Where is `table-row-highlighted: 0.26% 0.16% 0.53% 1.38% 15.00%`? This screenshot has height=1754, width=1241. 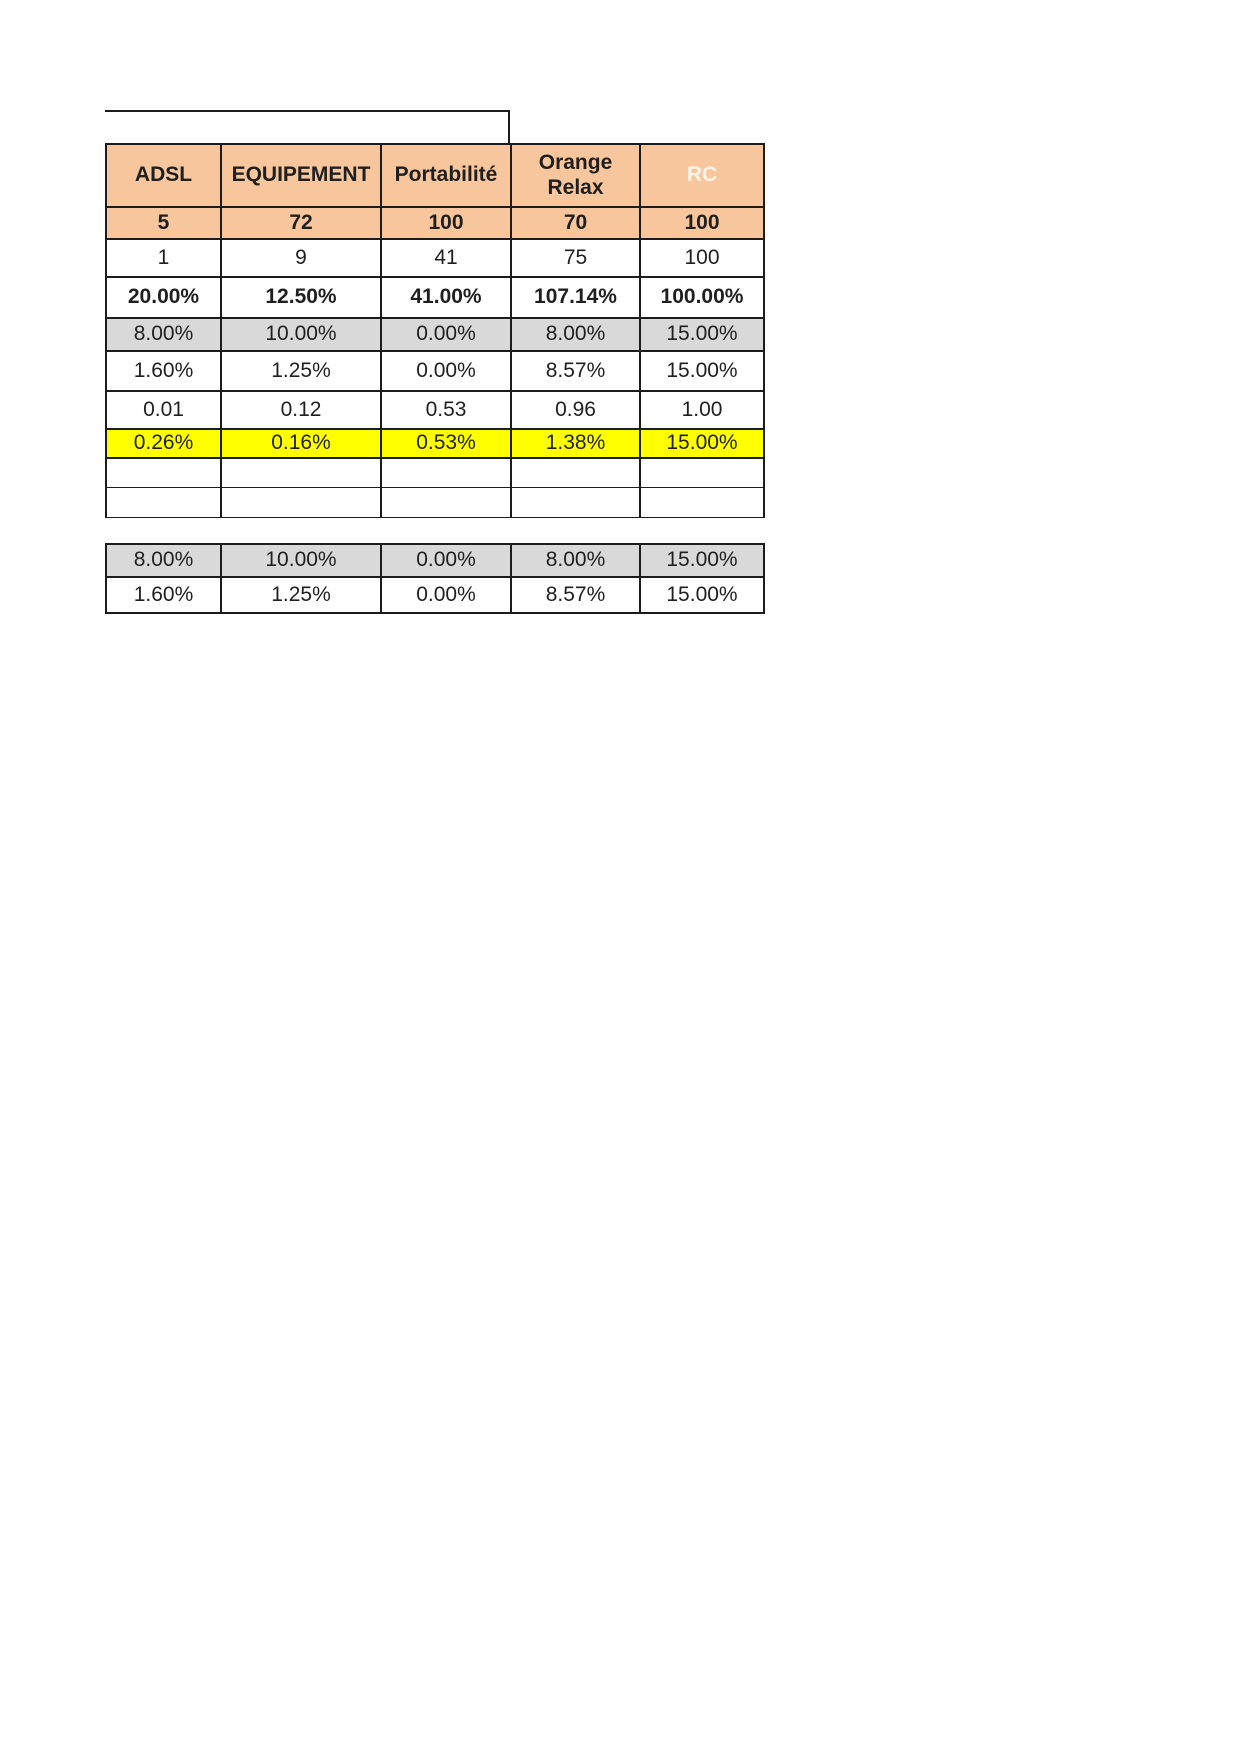
table-row-highlighted: 0.26% 0.16% 0.53% 1.38% 15.00% is located at coordinates (435, 442).